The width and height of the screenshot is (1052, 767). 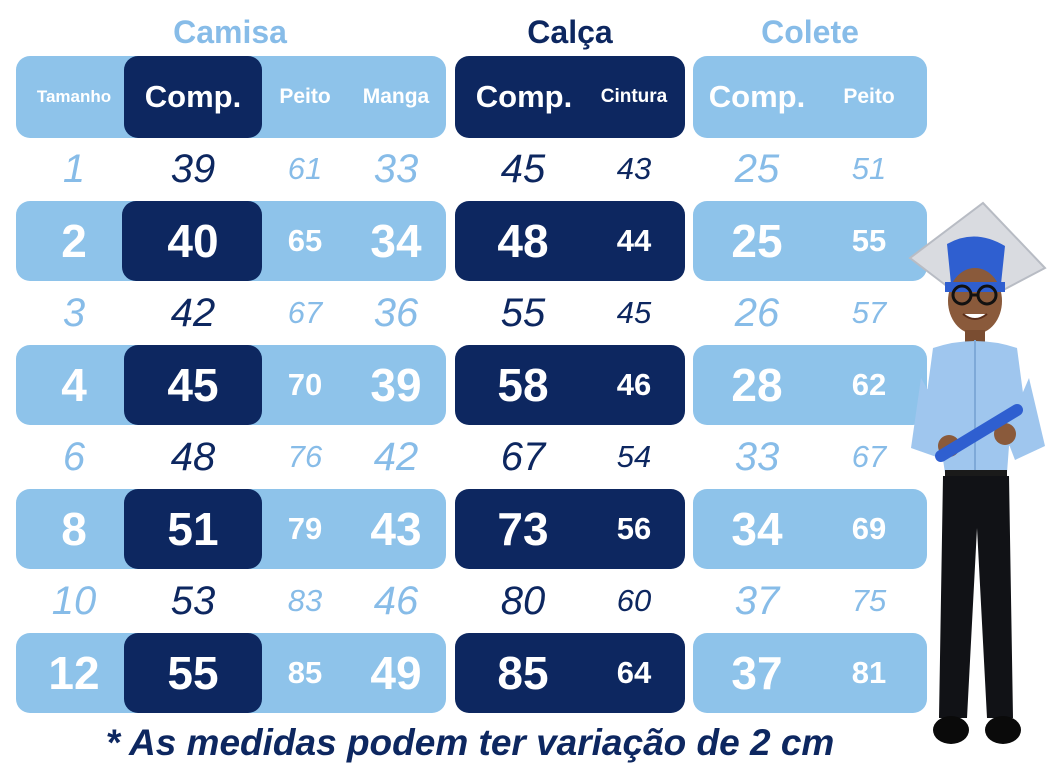 What do you see at coordinates (757, 385) in the screenshot?
I see `cell-colete-comp: 28` at bounding box center [757, 385].